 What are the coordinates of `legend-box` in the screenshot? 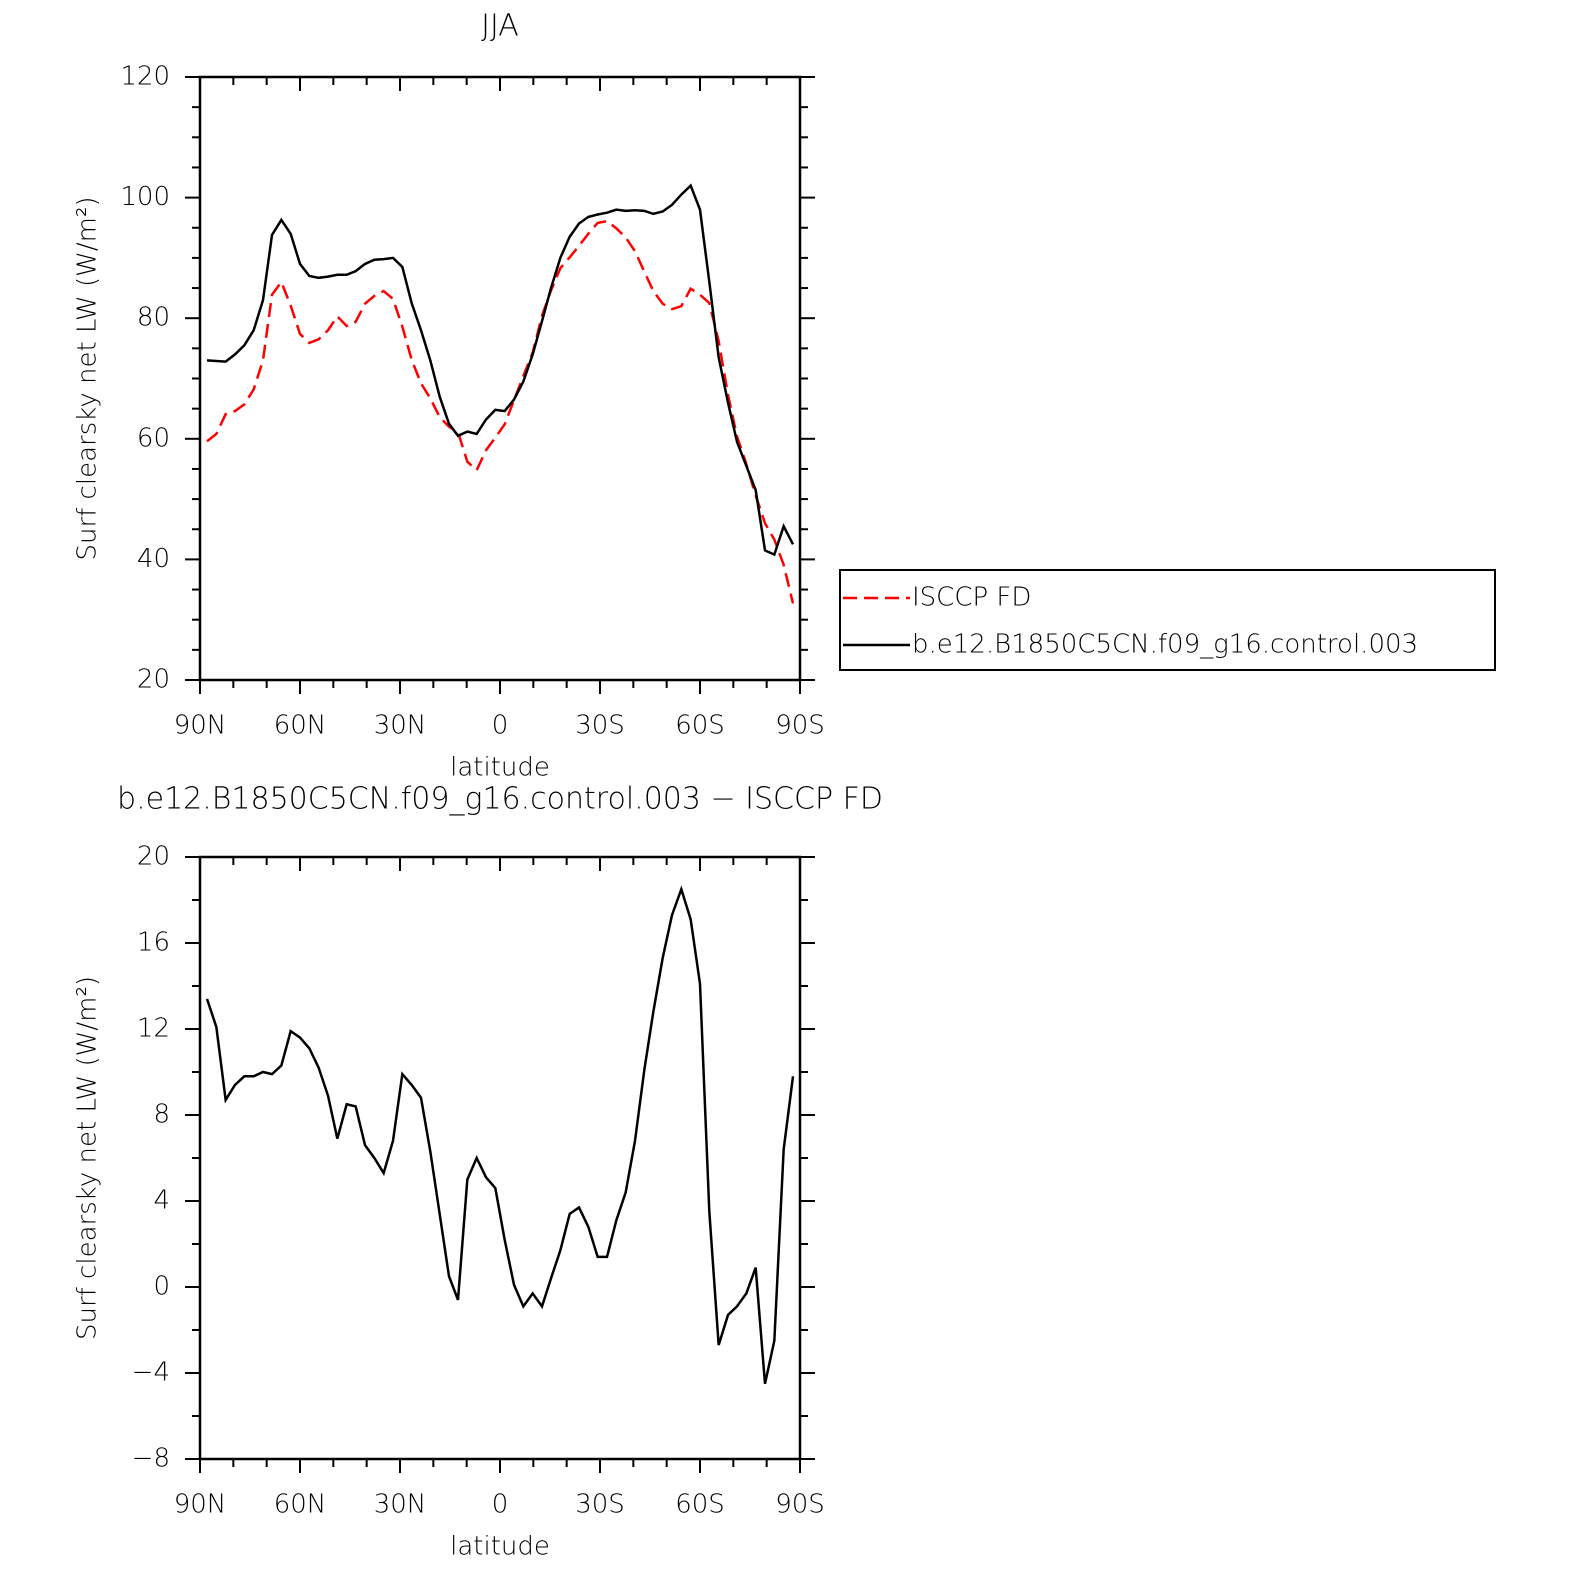 It's located at (1167, 620).